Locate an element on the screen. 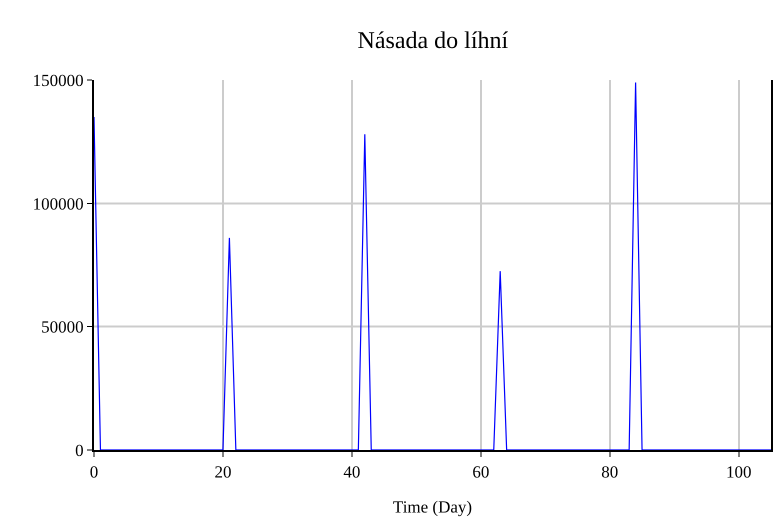 The image size is (773, 525). y-tick-label: 150000 is located at coordinates (58, 80).